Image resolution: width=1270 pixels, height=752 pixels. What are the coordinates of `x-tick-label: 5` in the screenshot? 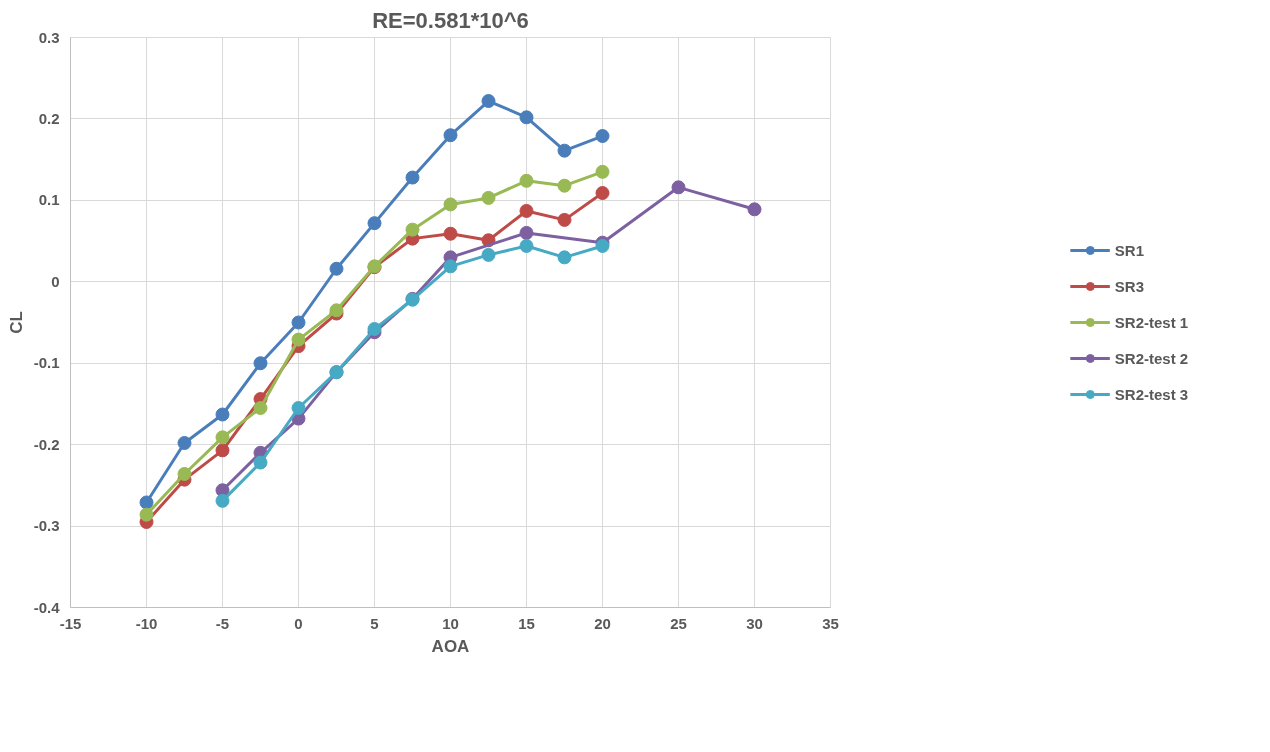 It's located at (374, 623).